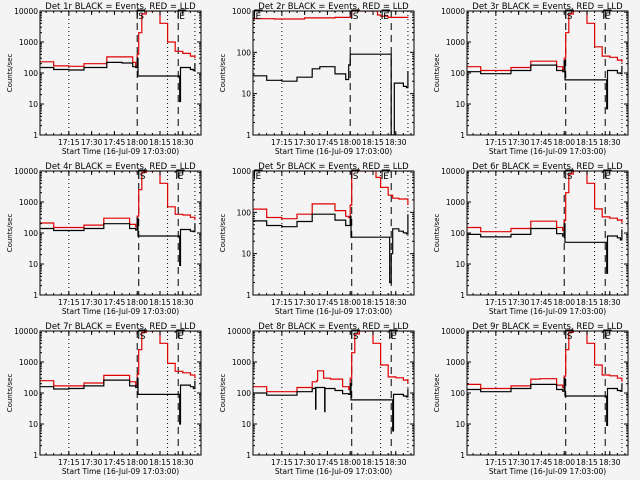 The width and height of the screenshot is (640, 480). I want to click on chart-title: Det 7r BLACK = Events, RED = LLD, so click(120, 327).